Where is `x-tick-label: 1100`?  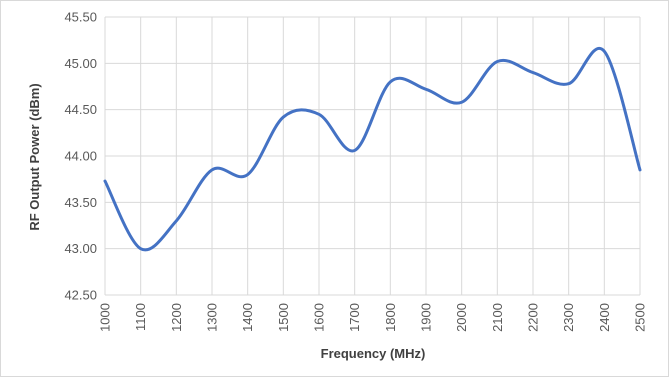 x-tick-label: 1100 is located at coordinates (140, 317).